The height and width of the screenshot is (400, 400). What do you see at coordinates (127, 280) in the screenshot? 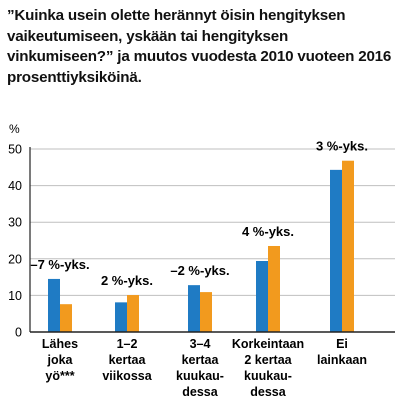
I see `change-annotation: 2 %-yks.` at bounding box center [127, 280].